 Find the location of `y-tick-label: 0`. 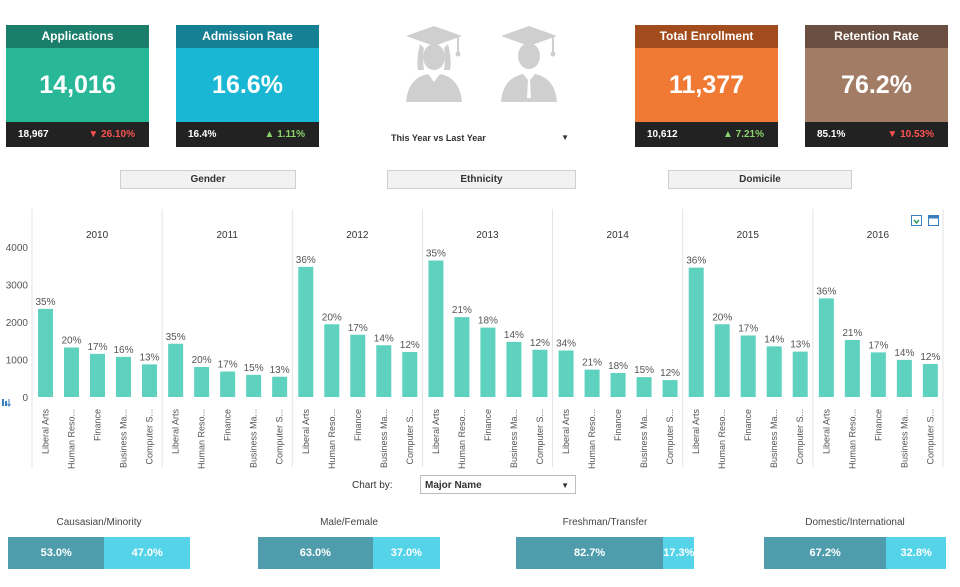

y-tick-label: 0 is located at coordinates (25, 398).